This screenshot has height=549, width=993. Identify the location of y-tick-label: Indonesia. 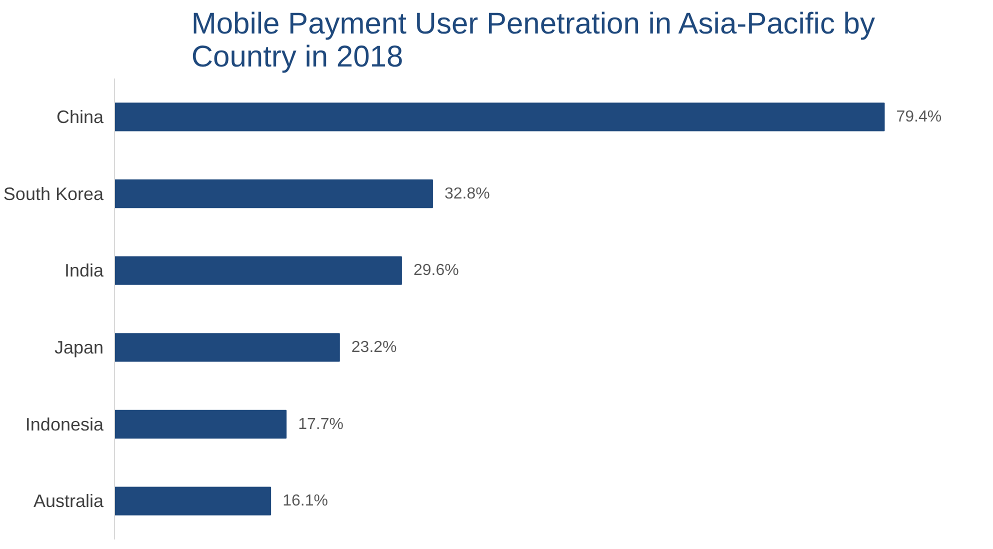
(64, 424).